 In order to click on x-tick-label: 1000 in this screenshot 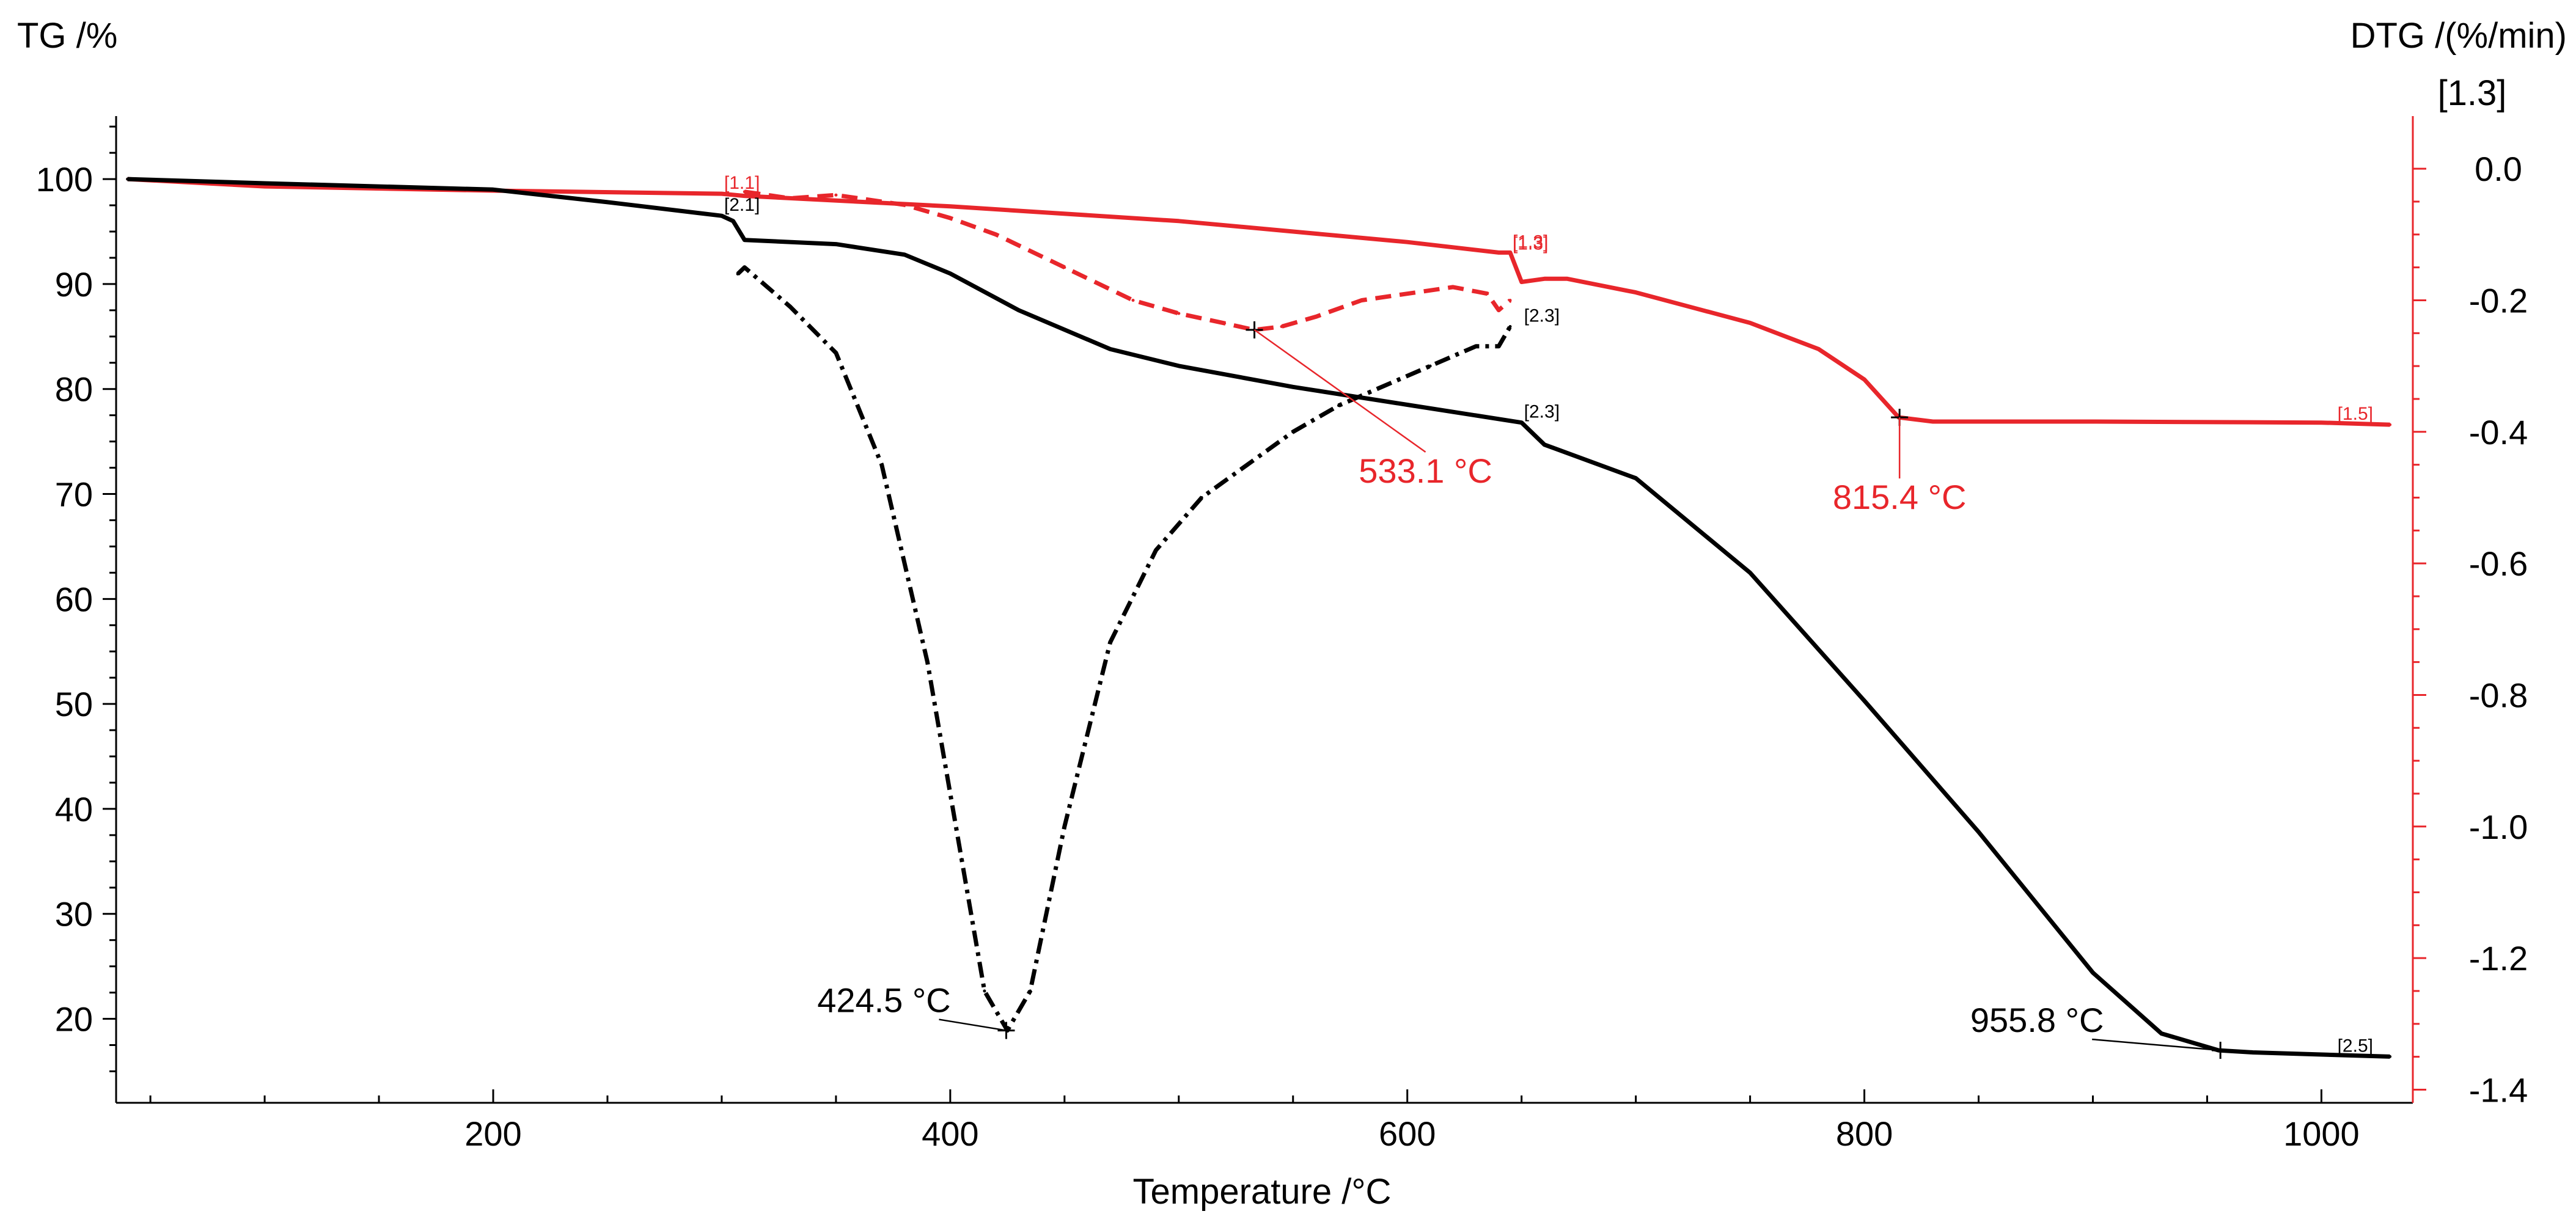, I will do `click(2321, 1134)`.